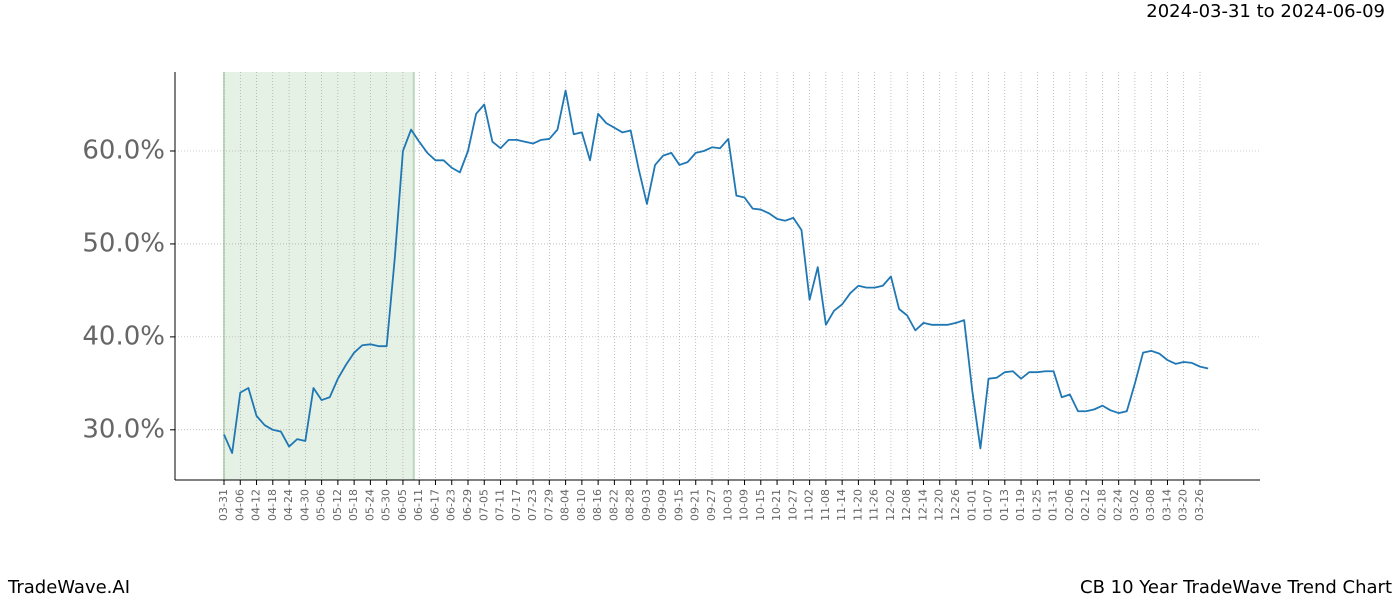 This screenshot has height=600, width=1400. I want to click on x-tick-label: 04-12, so click(256, 505).